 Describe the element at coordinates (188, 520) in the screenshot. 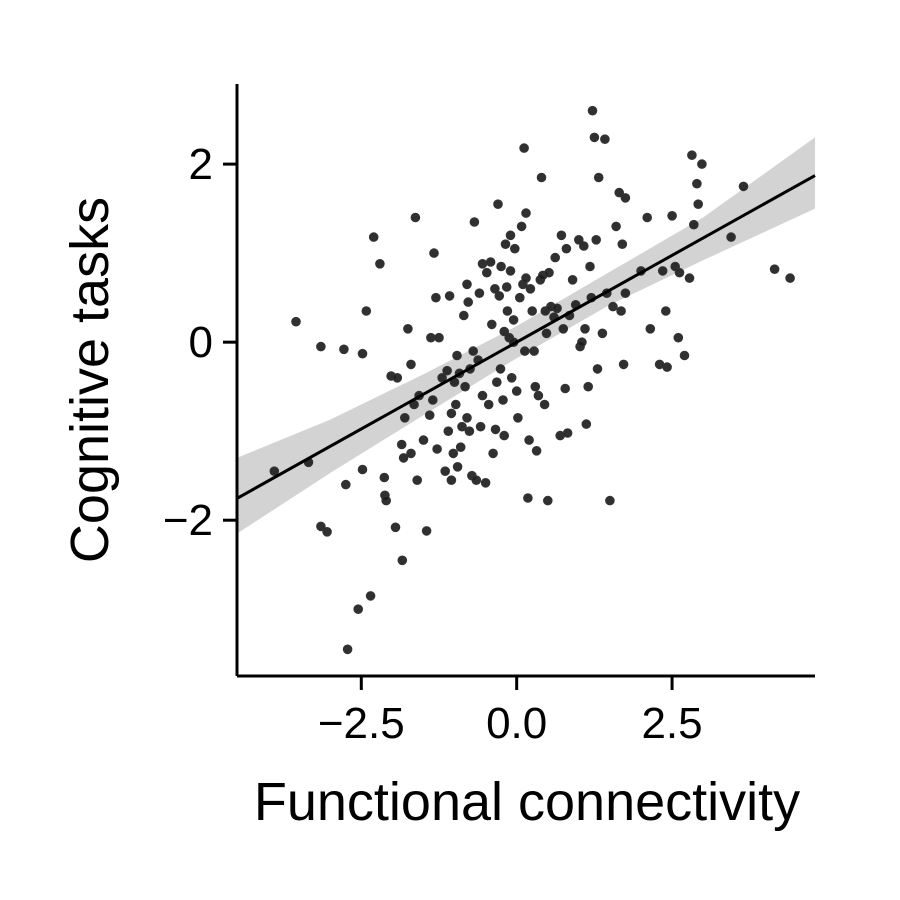

I see `y-tick-label-0: −2` at that location.